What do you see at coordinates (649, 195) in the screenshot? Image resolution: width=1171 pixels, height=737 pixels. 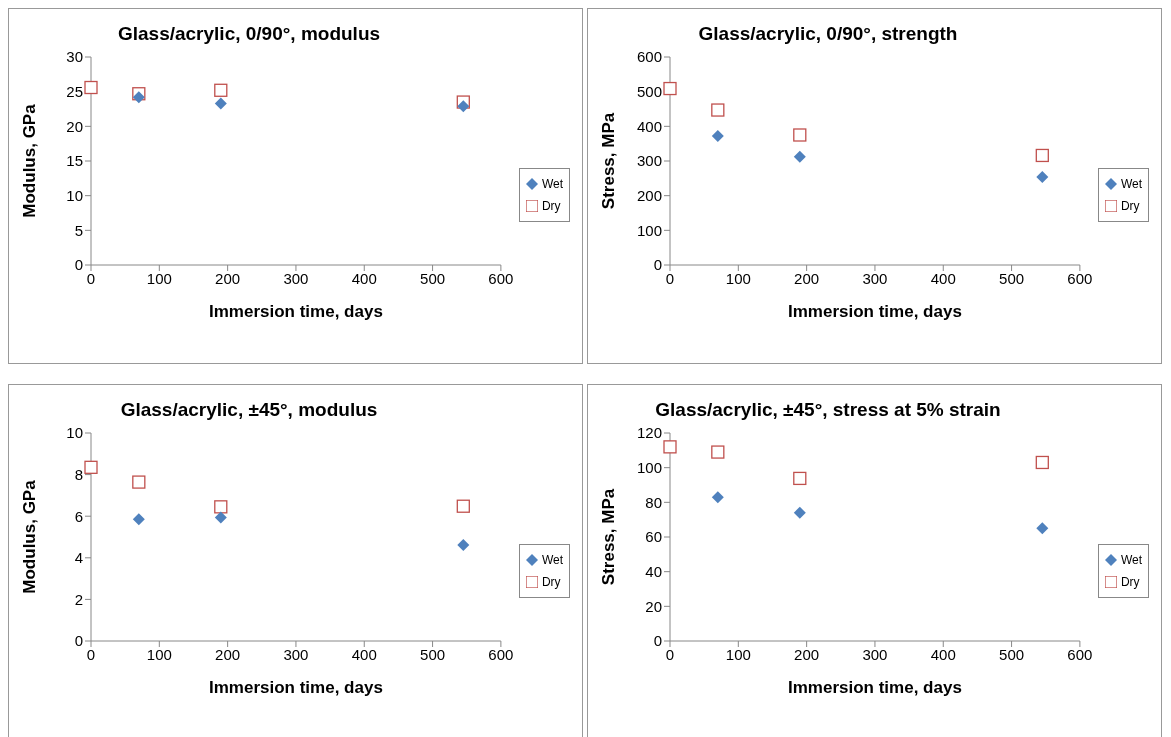 I see `y-tick-label: 200` at bounding box center [649, 195].